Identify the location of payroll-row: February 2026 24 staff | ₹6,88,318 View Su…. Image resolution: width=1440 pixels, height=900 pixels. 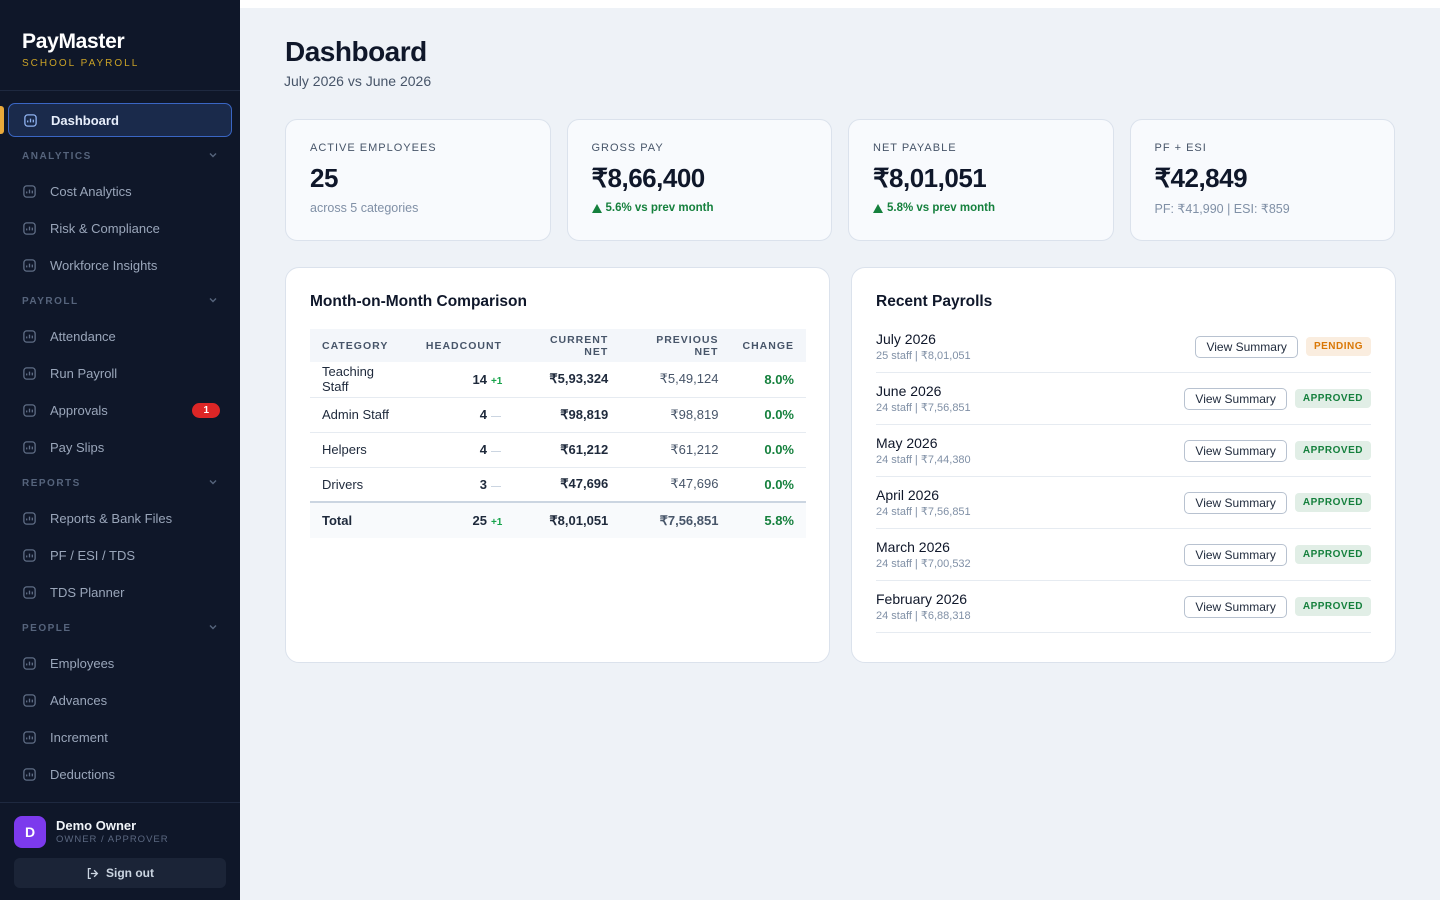
(1123, 607).